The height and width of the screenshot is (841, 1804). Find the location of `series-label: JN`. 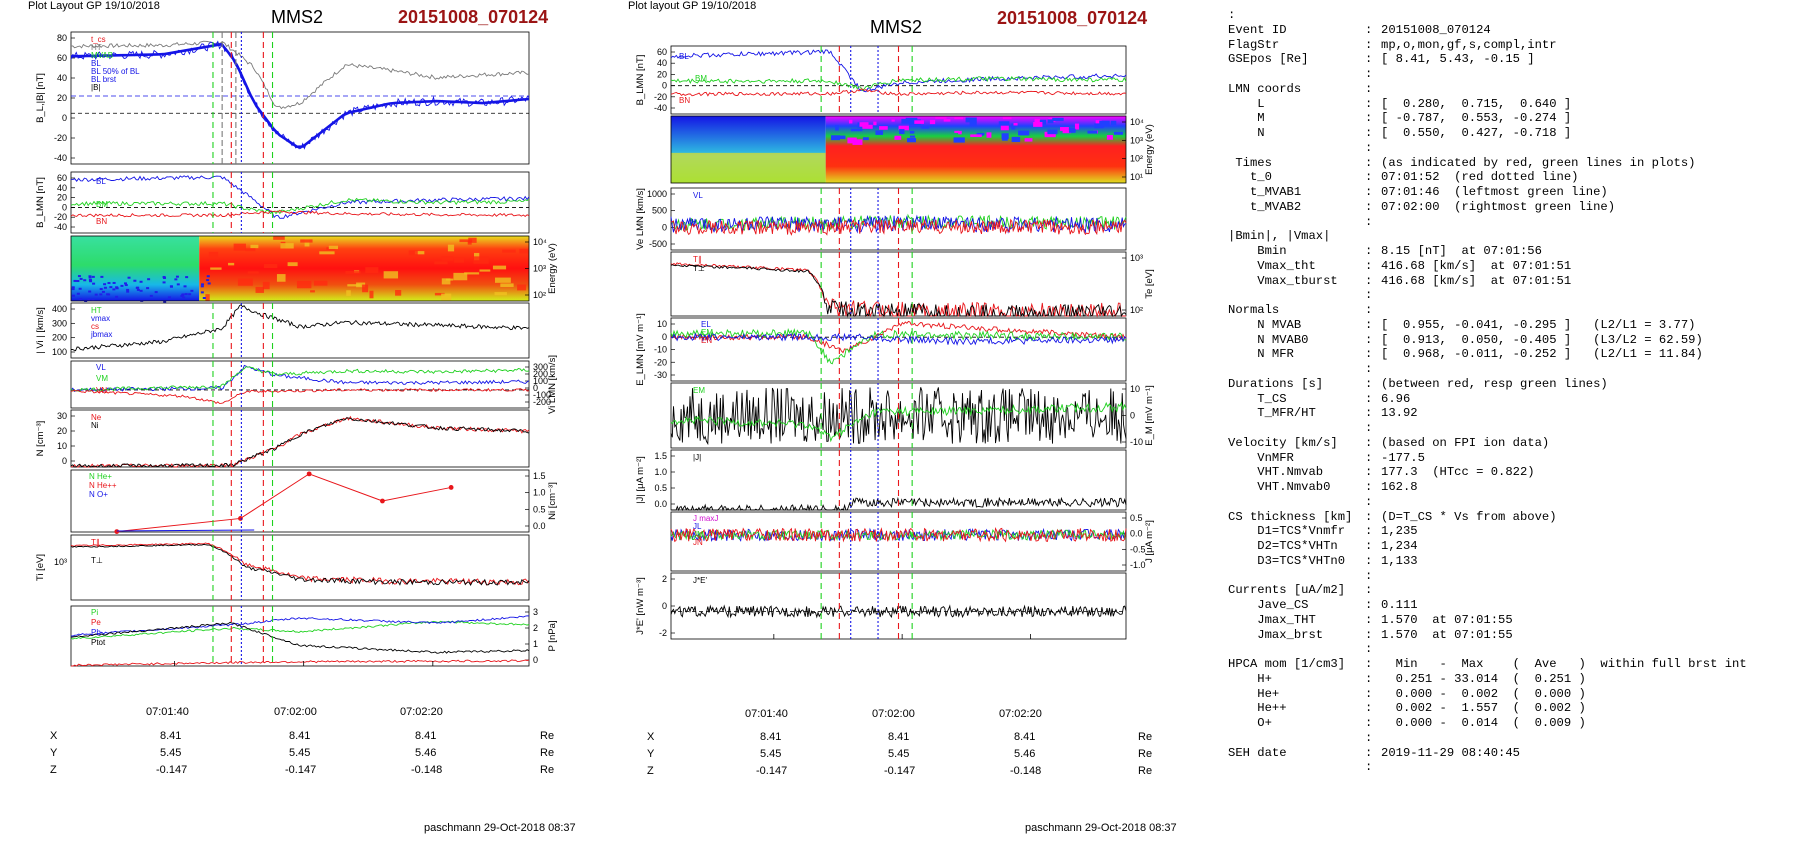

series-label: JN is located at coordinates (698, 542).